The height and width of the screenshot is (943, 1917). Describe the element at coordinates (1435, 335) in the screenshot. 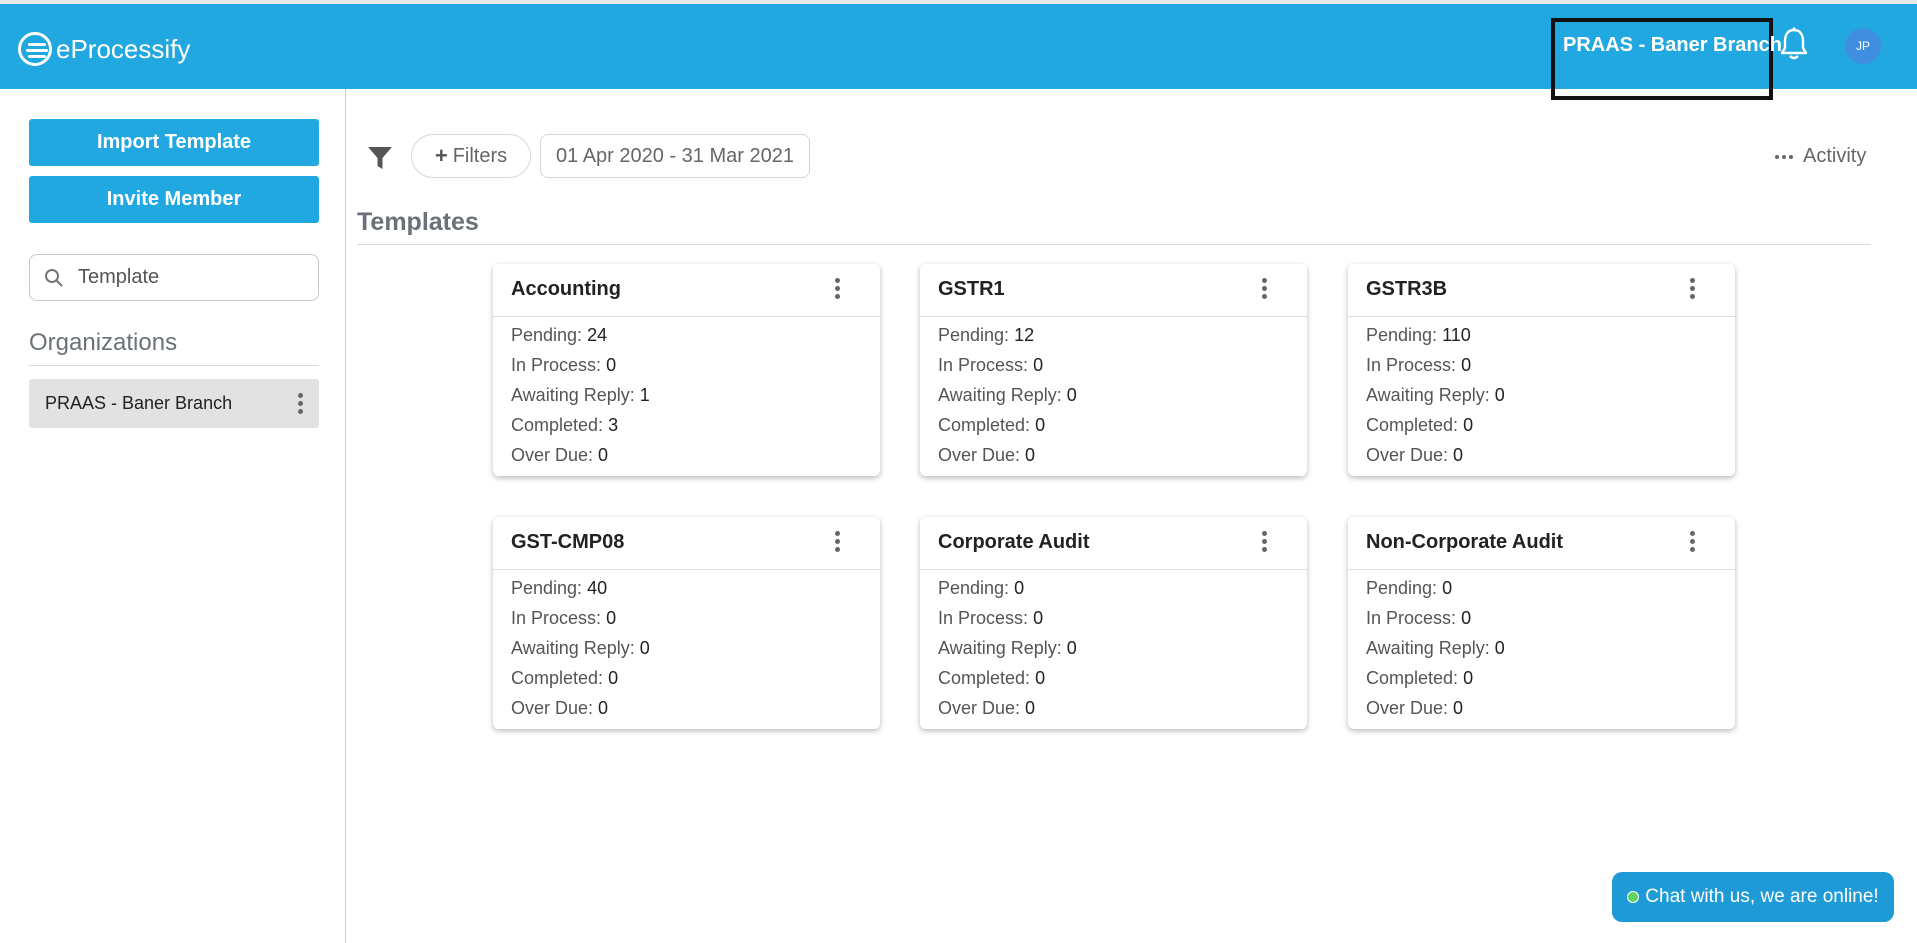

I see `stat-row-pending: Pending: 110` at that location.